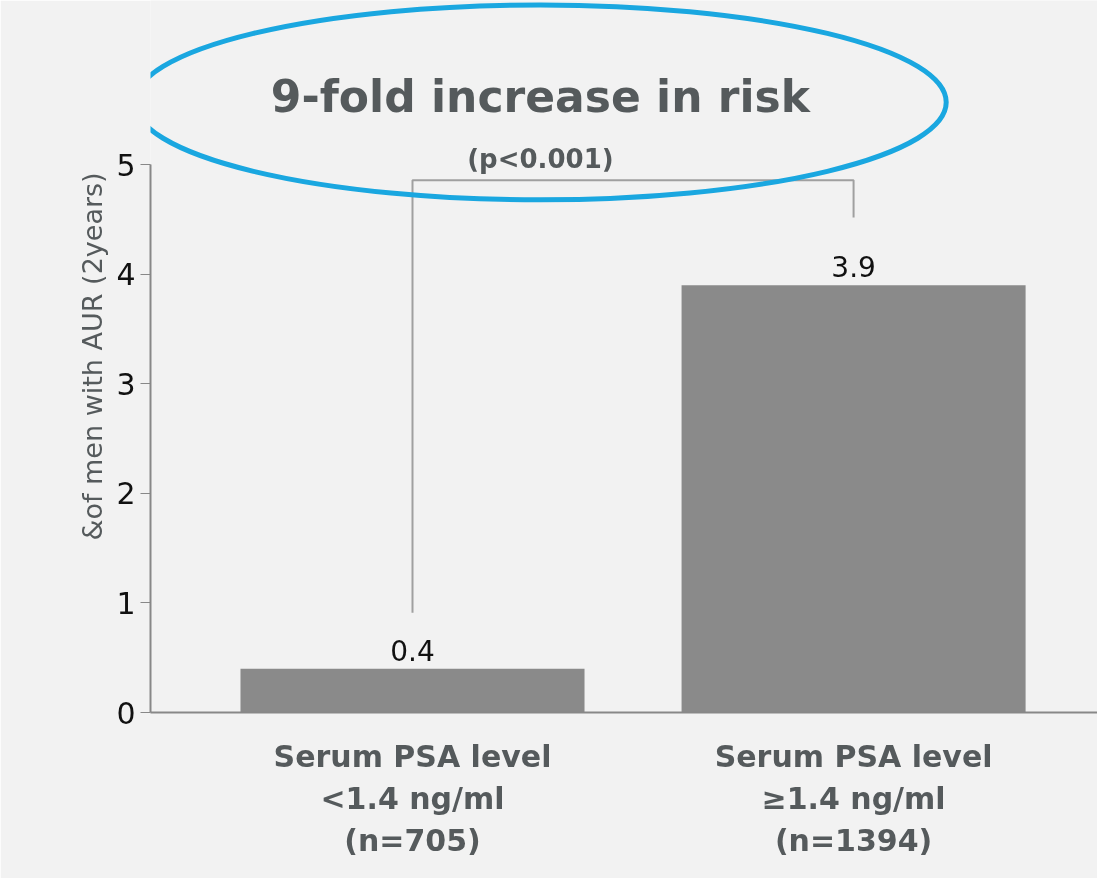  I want to click on data-label: 3.9, so click(853, 268).